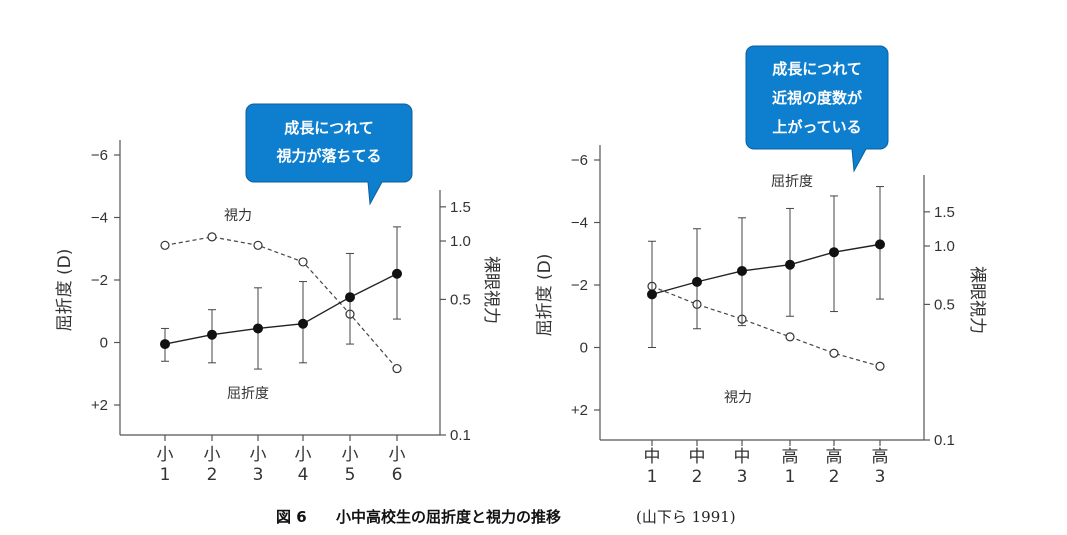  Describe the element at coordinates (944, 440) in the screenshot. I see `right-right-tick-label: 0.1` at that location.